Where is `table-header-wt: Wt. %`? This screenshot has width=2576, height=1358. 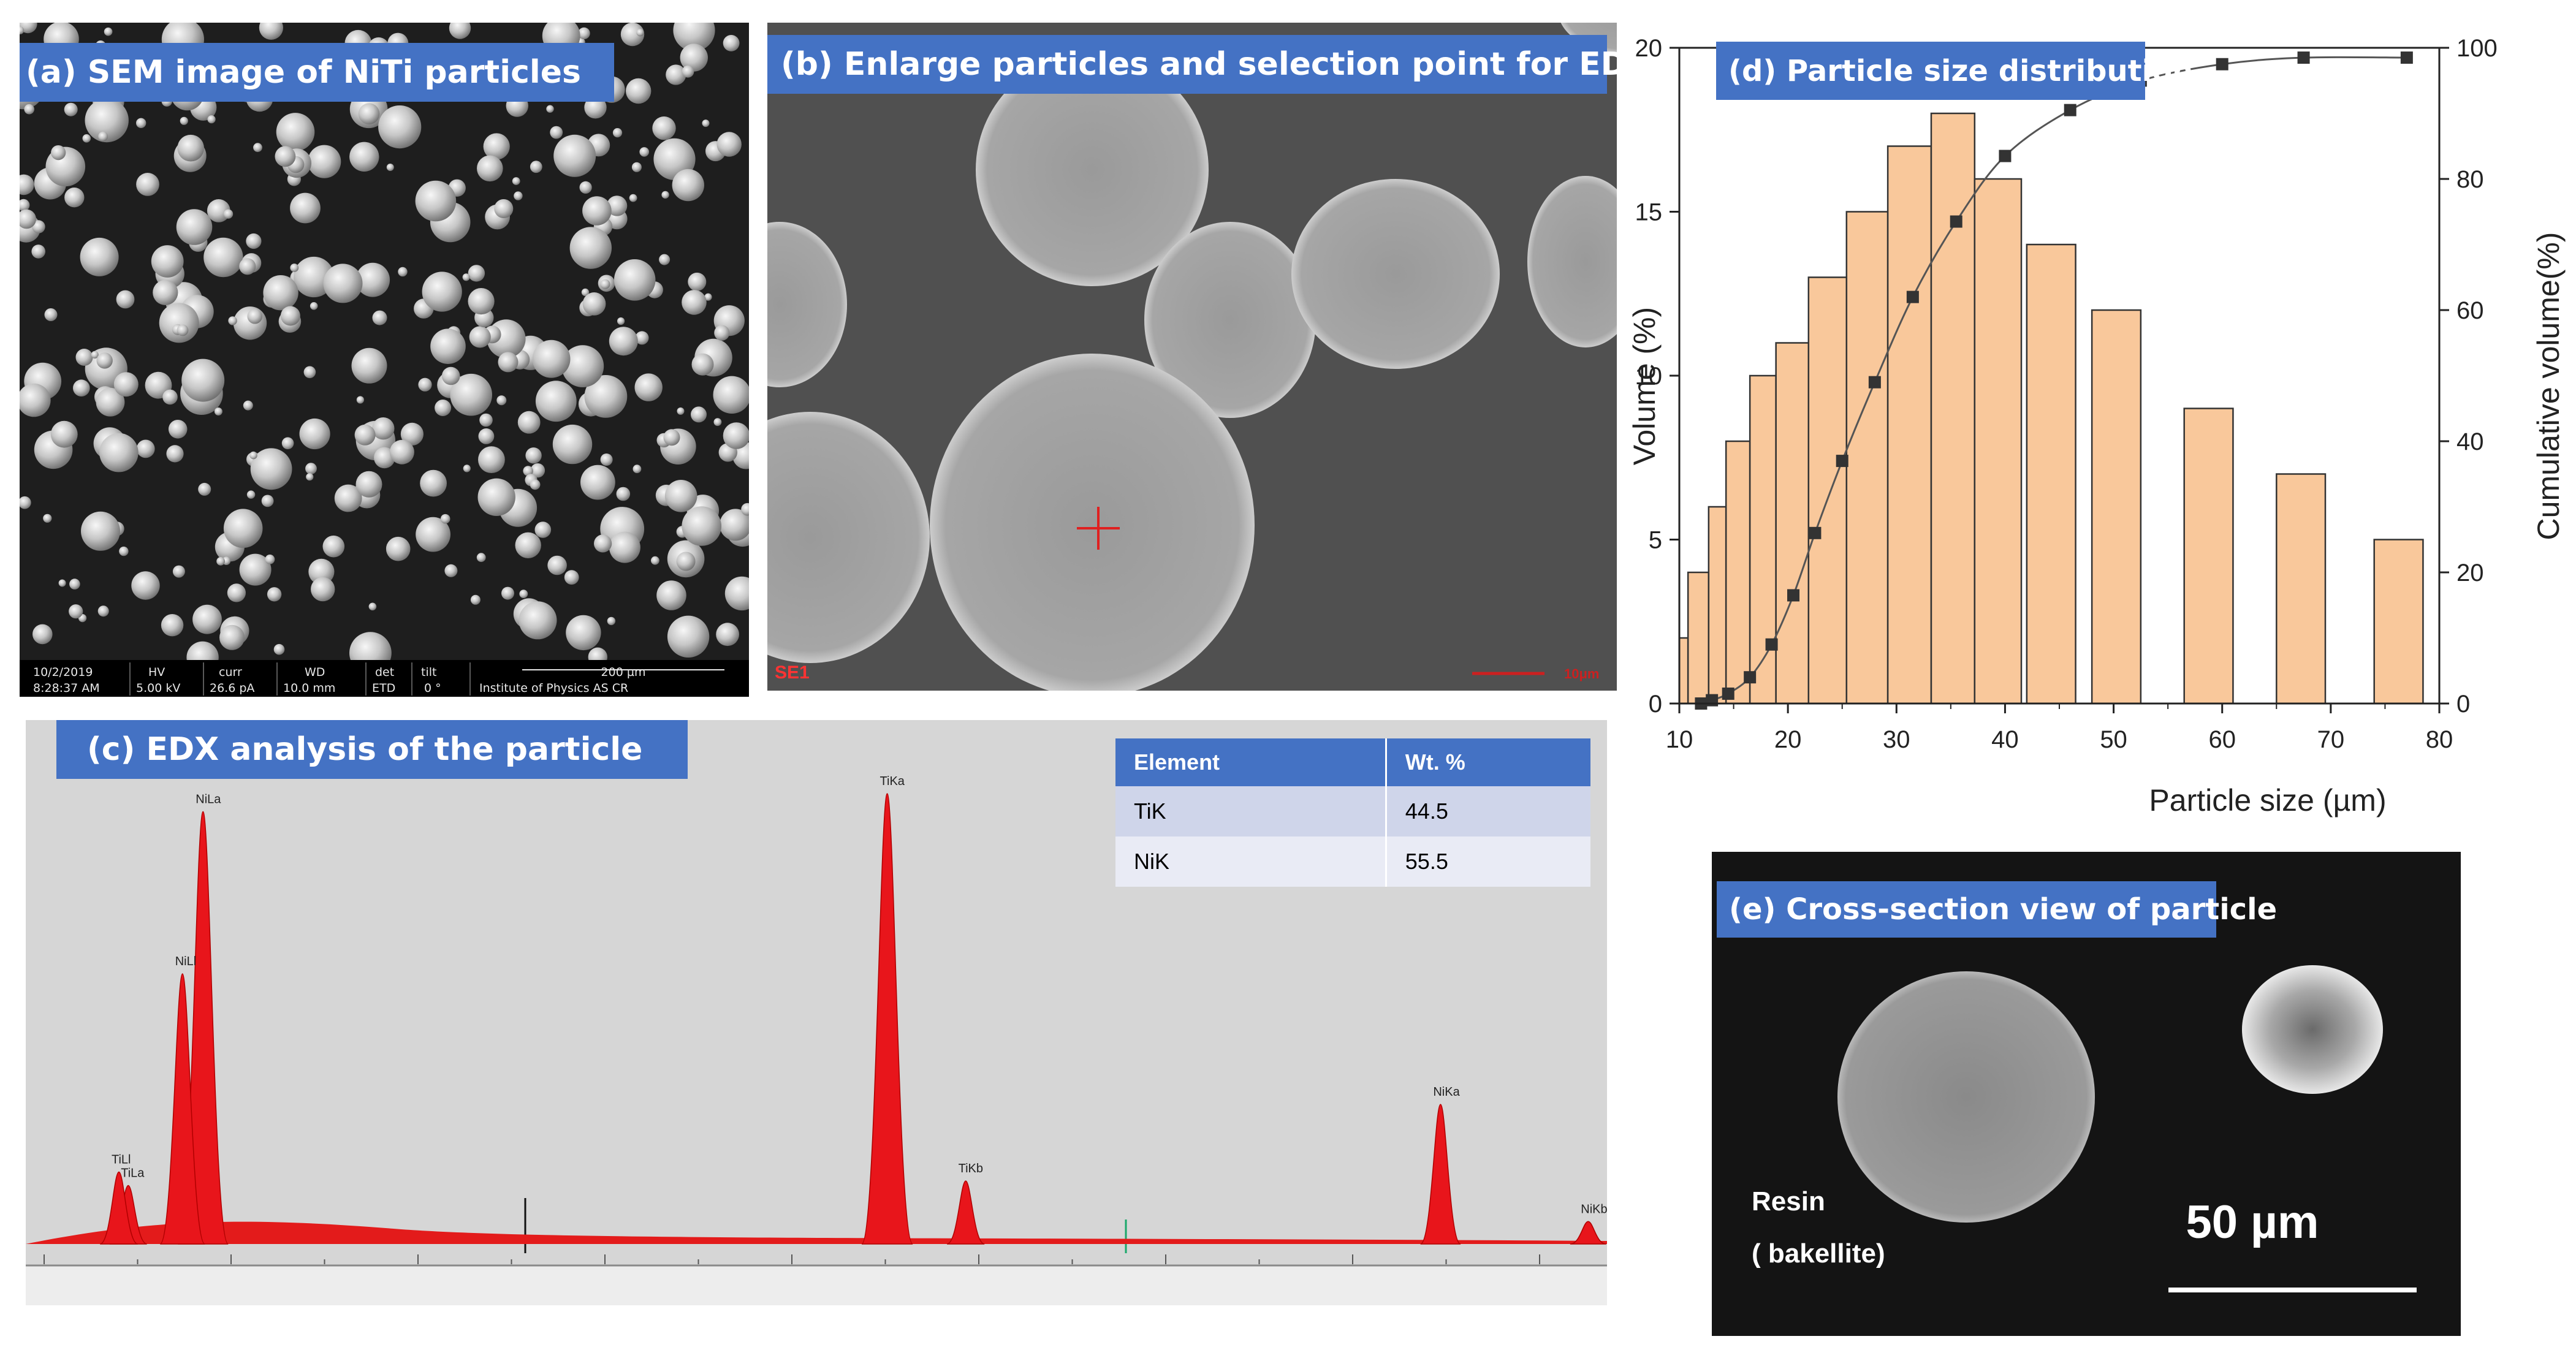 table-header-wt: Wt. % is located at coordinates (1435, 762).